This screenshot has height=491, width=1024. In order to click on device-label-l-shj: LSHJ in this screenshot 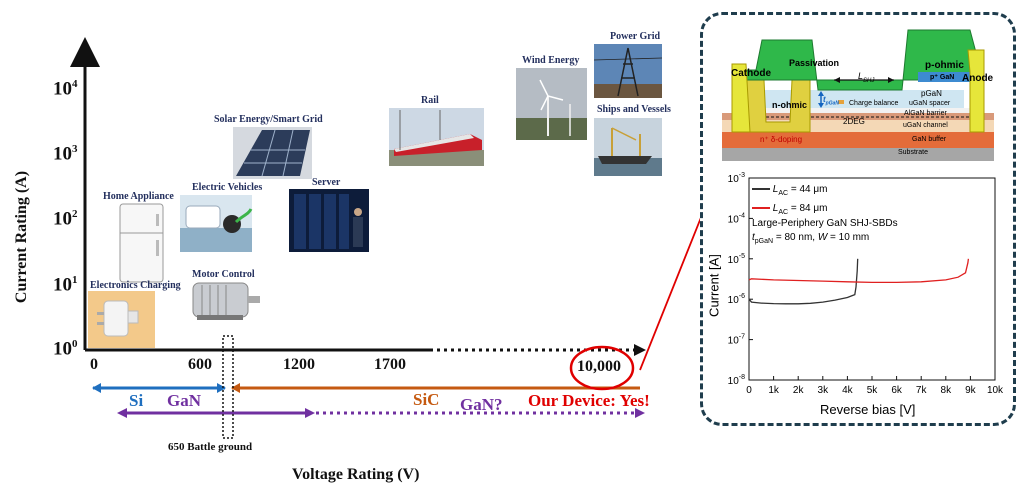, I will do `click(866, 77)`.